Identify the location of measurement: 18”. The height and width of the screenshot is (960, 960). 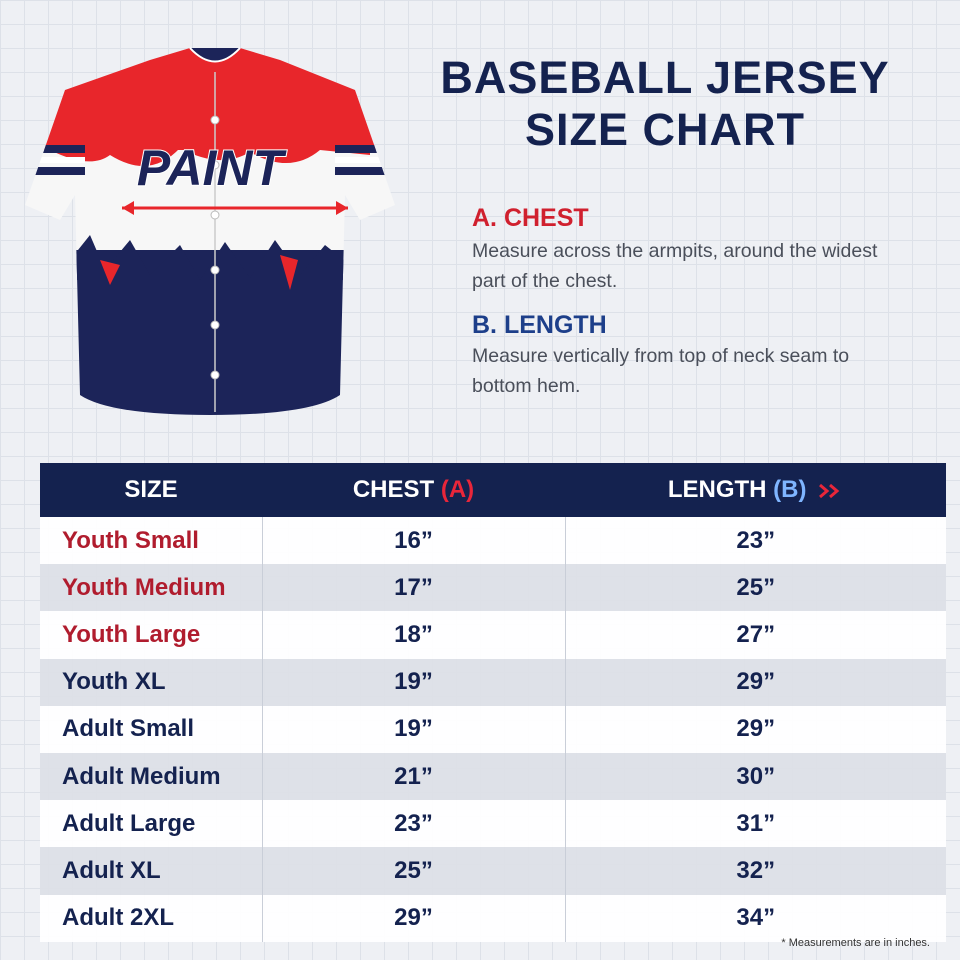
(413, 635).